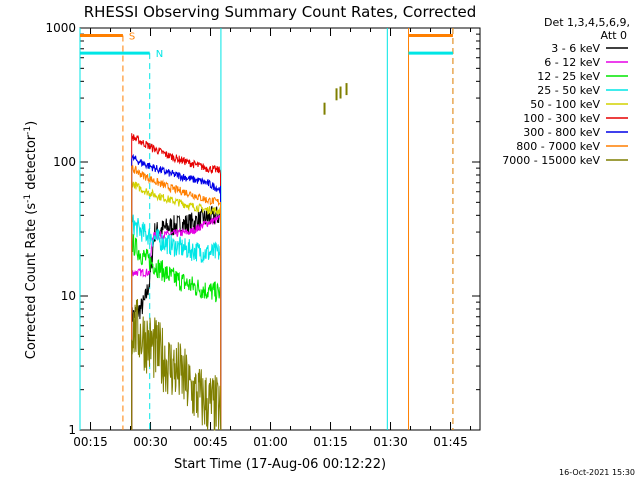 The width and height of the screenshot is (640, 480). What do you see at coordinates (572, 62) in the screenshot?
I see `legend-label: 6 - 12 keV` at bounding box center [572, 62].